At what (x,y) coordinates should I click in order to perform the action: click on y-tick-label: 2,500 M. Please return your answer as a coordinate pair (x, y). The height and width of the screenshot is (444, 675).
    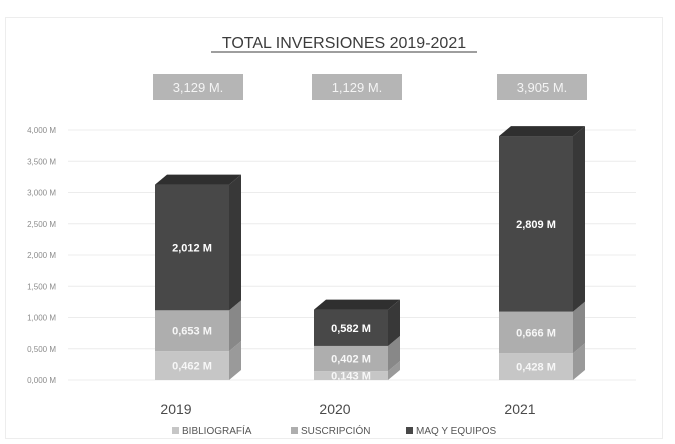
    Looking at the image, I should click on (41, 224).